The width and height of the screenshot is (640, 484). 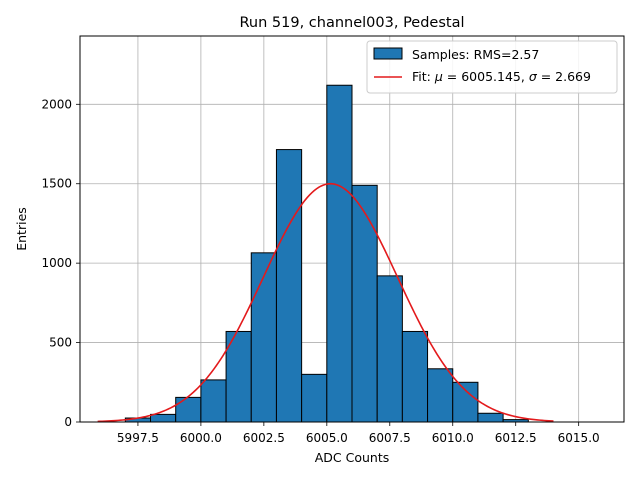 I want to click on x-tick-label-7: 6015.0, so click(x=579, y=438).